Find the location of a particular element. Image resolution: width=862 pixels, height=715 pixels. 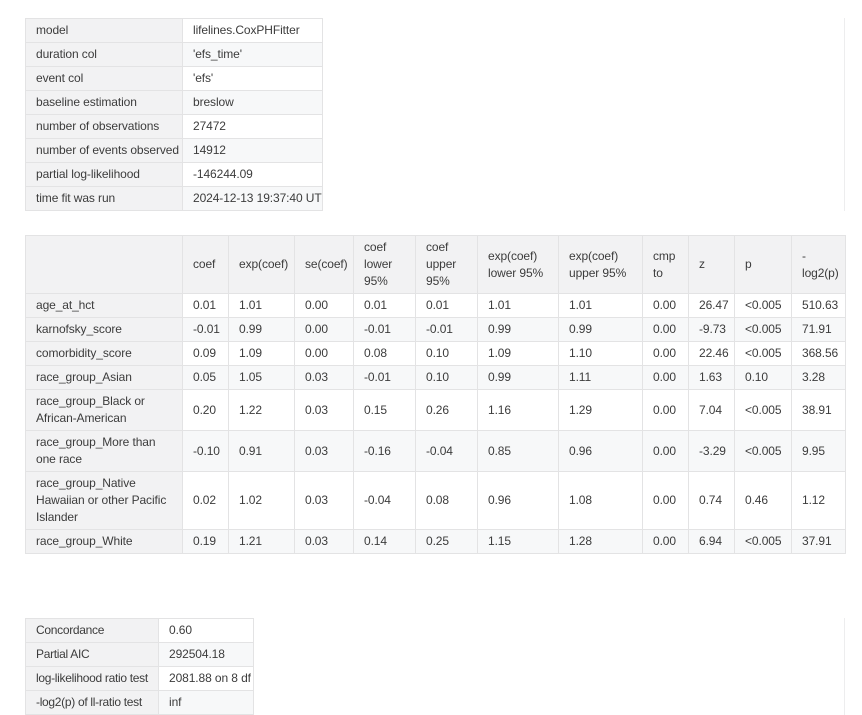

row-label: number of events observed is located at coordinates (104, 150).